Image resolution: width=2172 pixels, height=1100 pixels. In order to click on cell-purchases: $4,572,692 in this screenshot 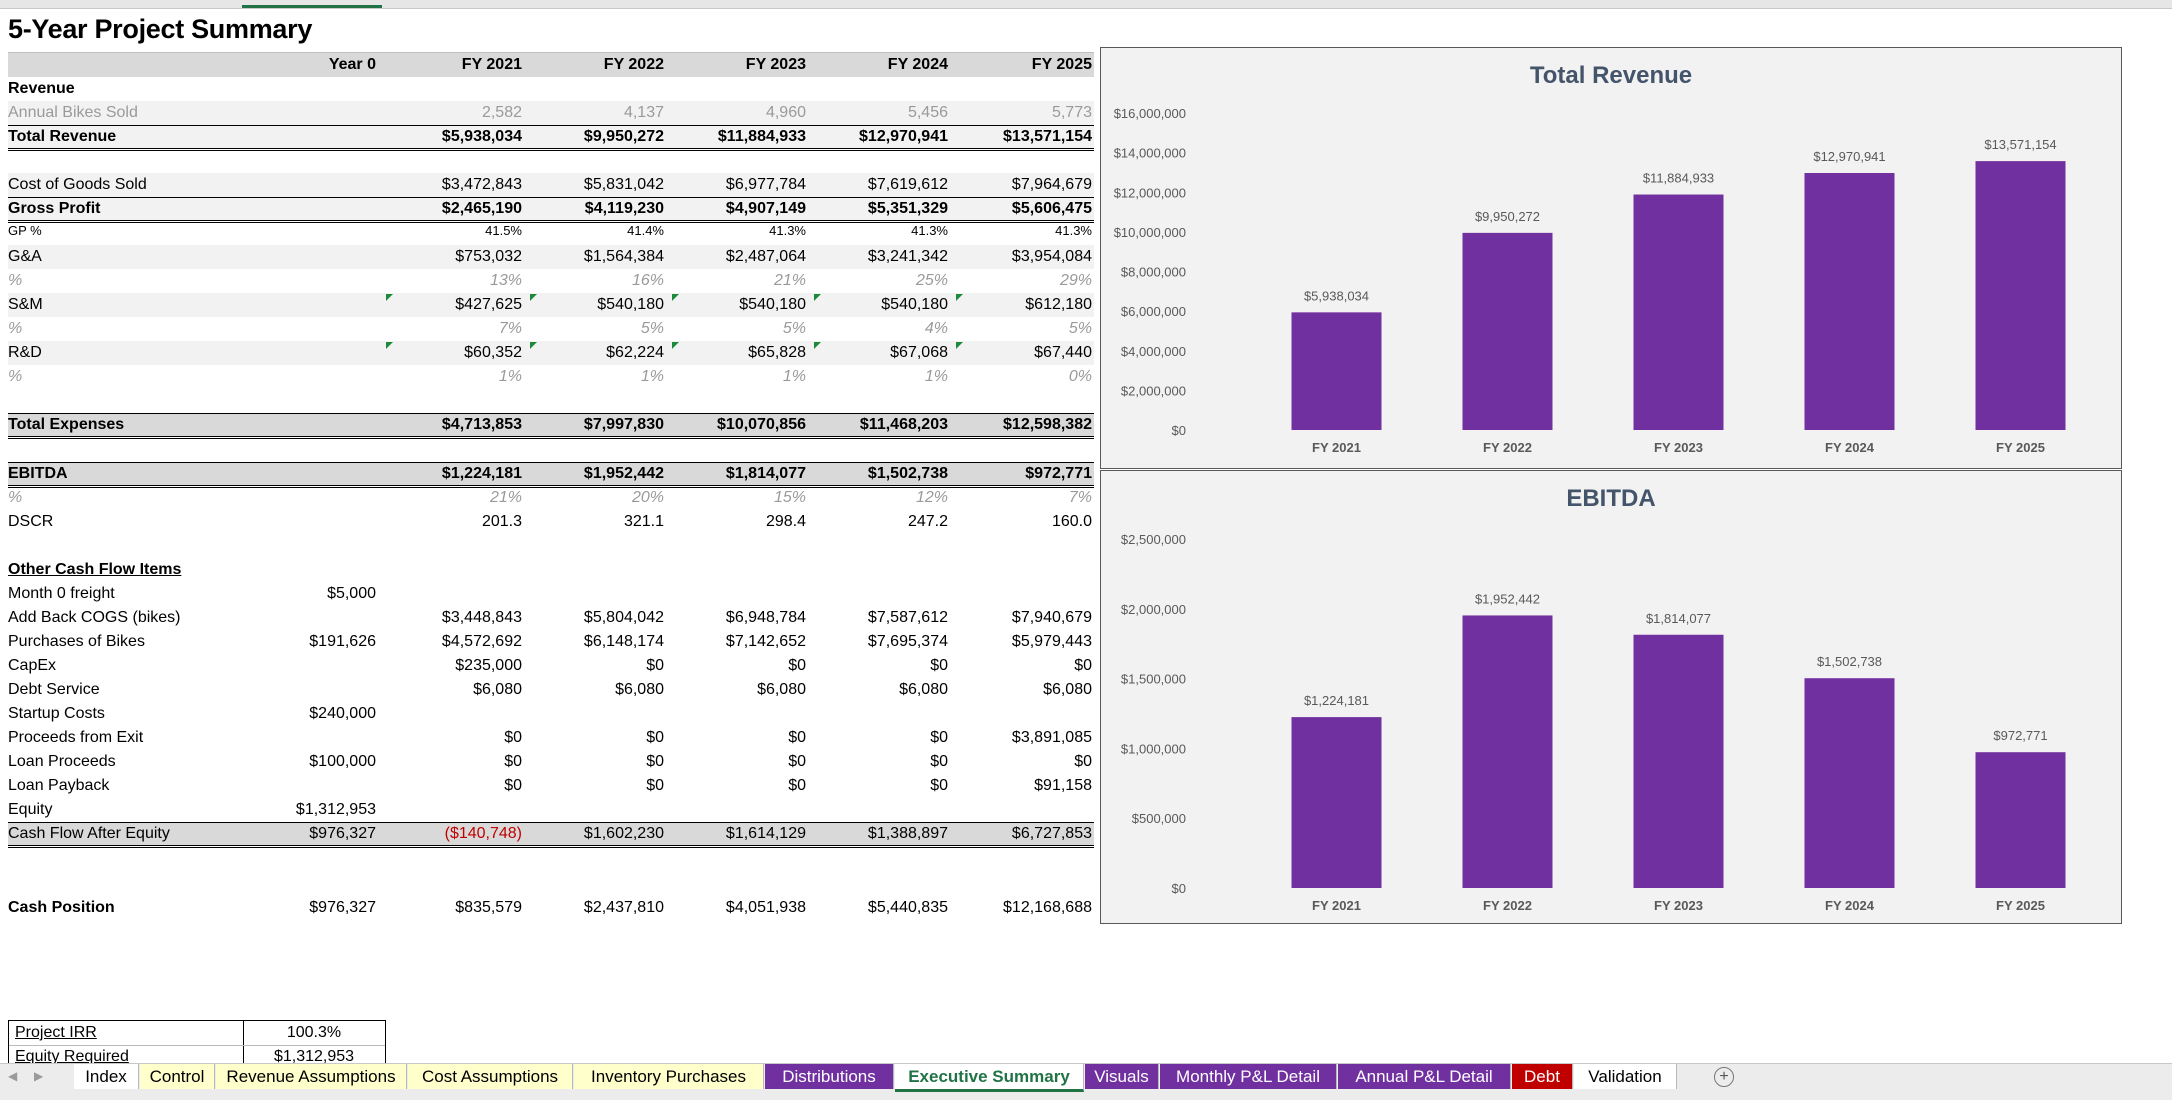, I will do `click(481, 641)`.